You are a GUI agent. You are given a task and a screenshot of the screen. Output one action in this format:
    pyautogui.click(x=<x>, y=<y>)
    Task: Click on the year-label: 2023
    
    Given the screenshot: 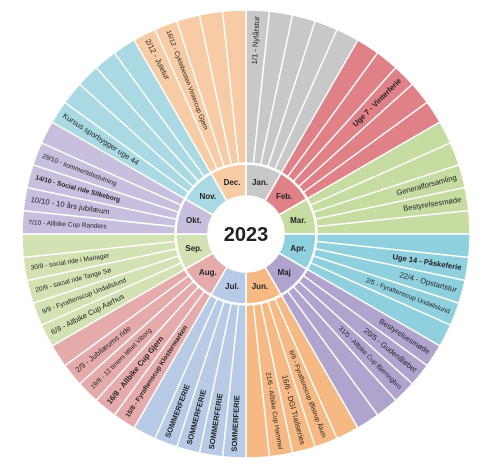 What is the action you would take?
    pyautogui.click(x=246, y=235)
    